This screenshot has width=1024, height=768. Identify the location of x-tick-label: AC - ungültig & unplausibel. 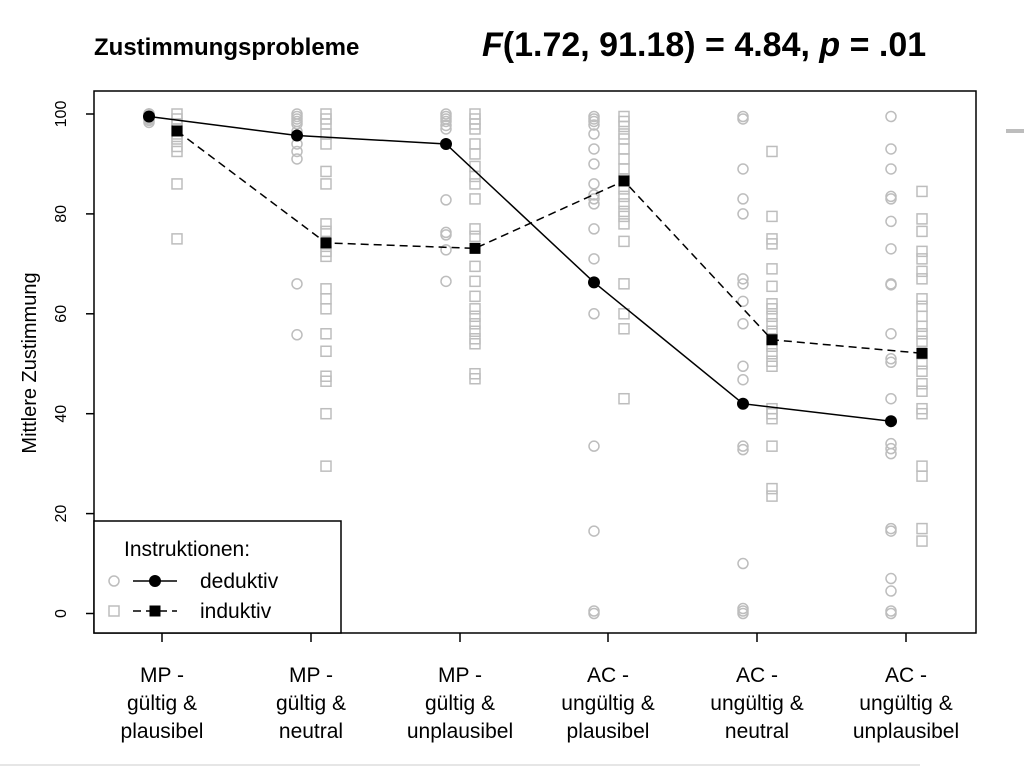
(906, 703).